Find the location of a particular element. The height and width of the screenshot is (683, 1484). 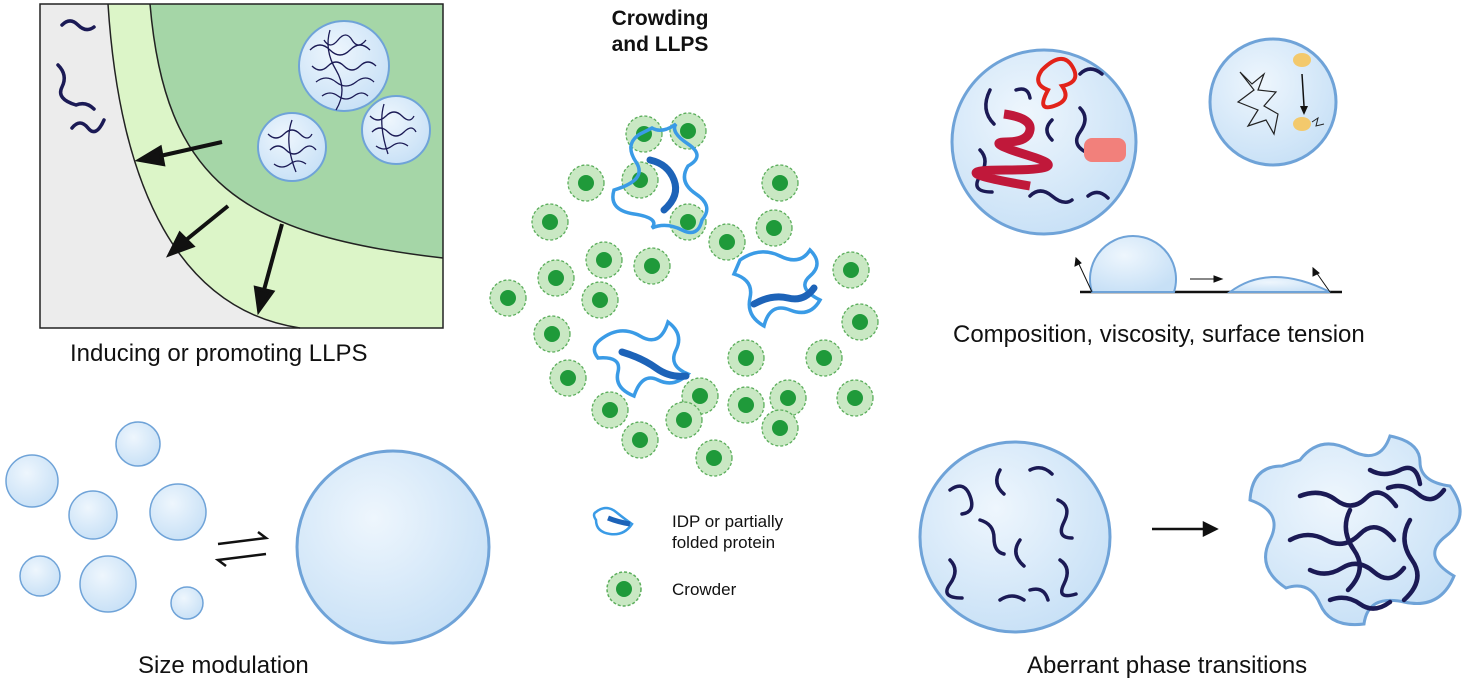

legend-idp-line-1: IDP or partially is located at coordinates (728, 521).